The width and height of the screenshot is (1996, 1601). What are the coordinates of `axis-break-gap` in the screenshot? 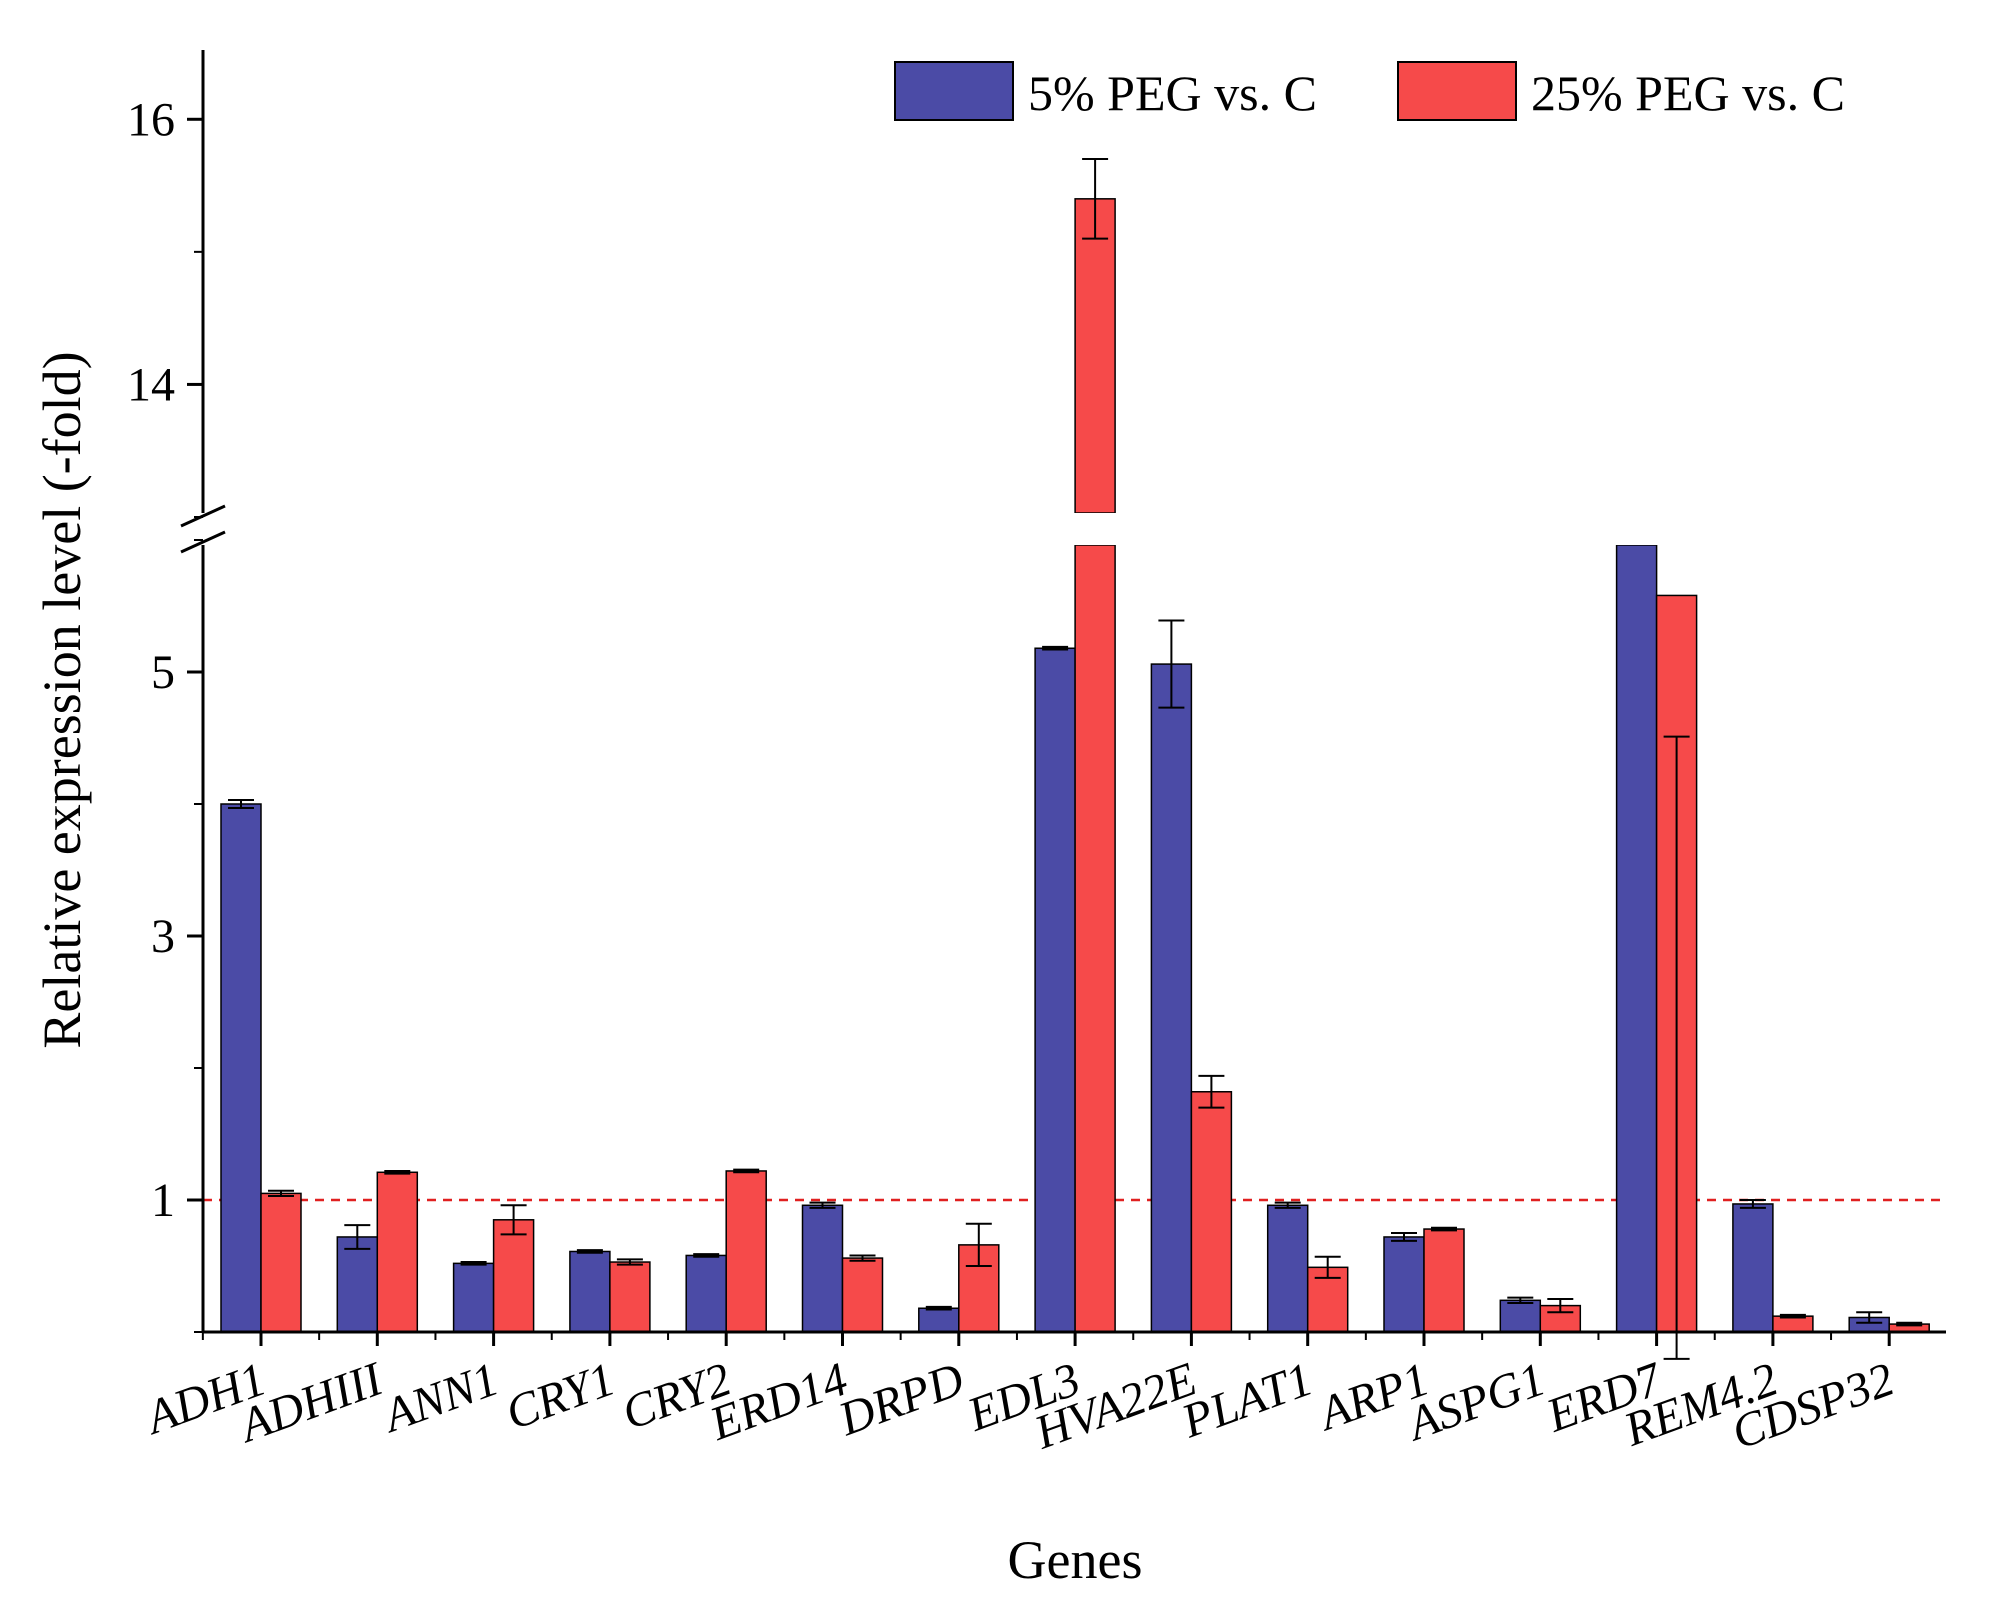 It's located at (1076, 529).